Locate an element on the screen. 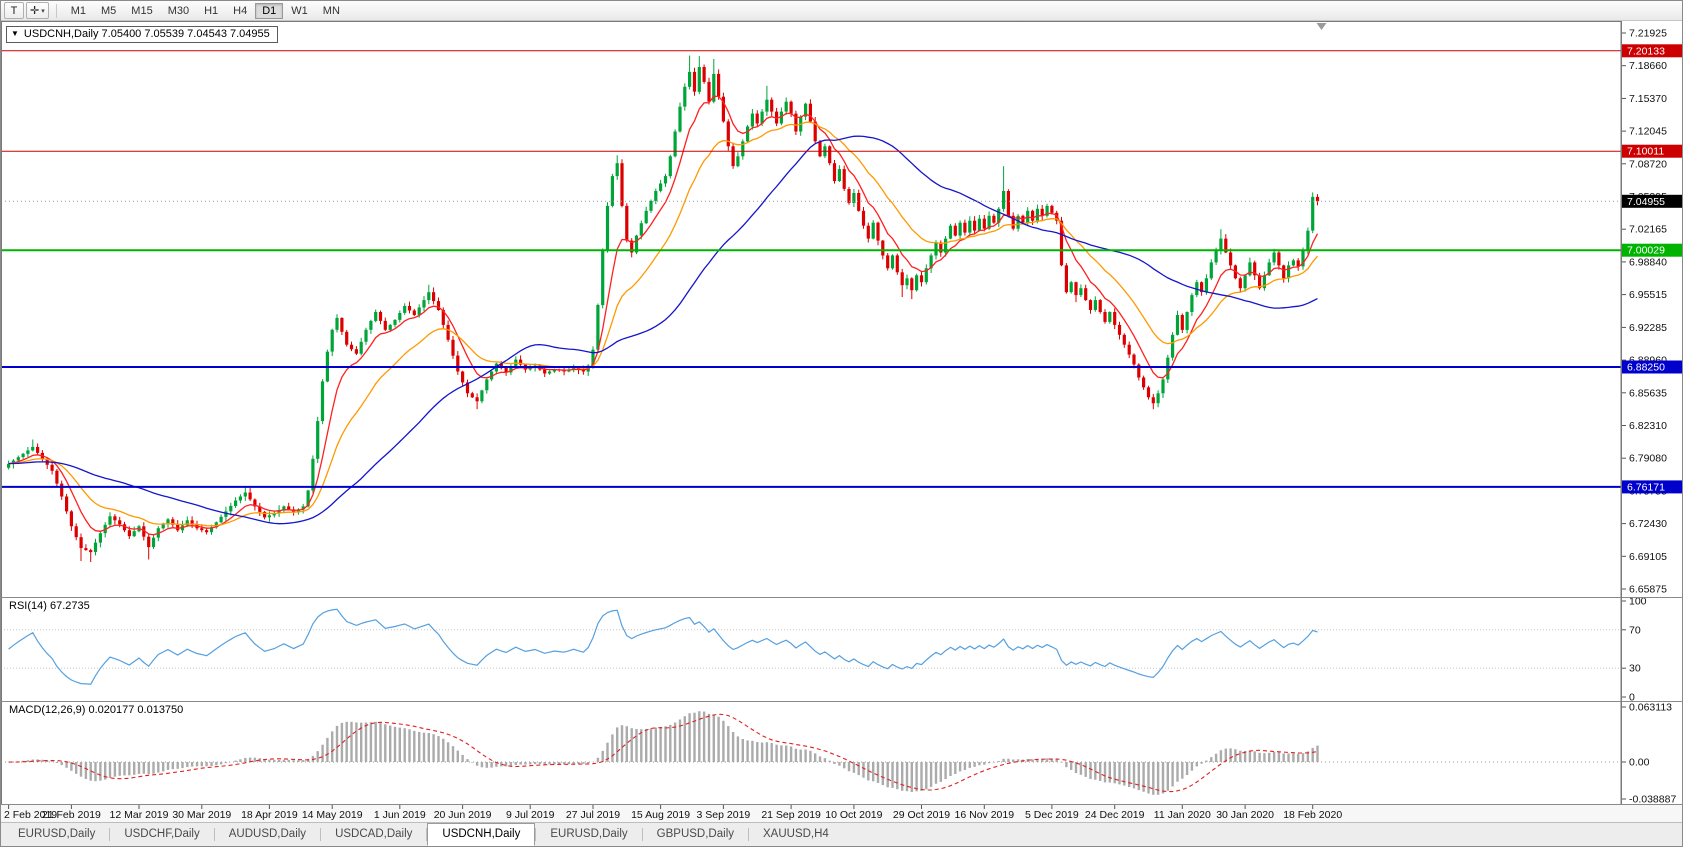  svg-text: 6.85635 is located at coordinates (1648, 393).